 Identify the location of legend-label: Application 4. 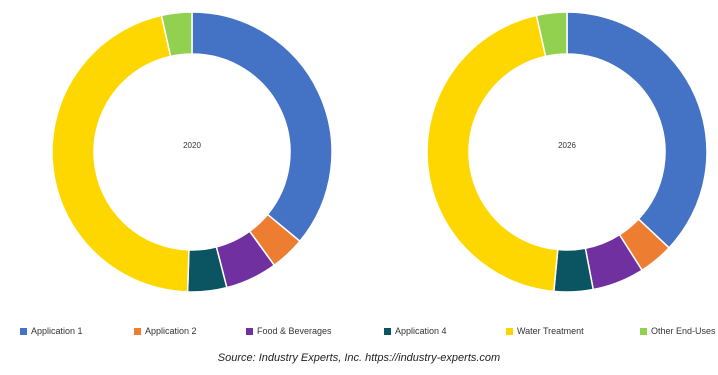
(421, 331).